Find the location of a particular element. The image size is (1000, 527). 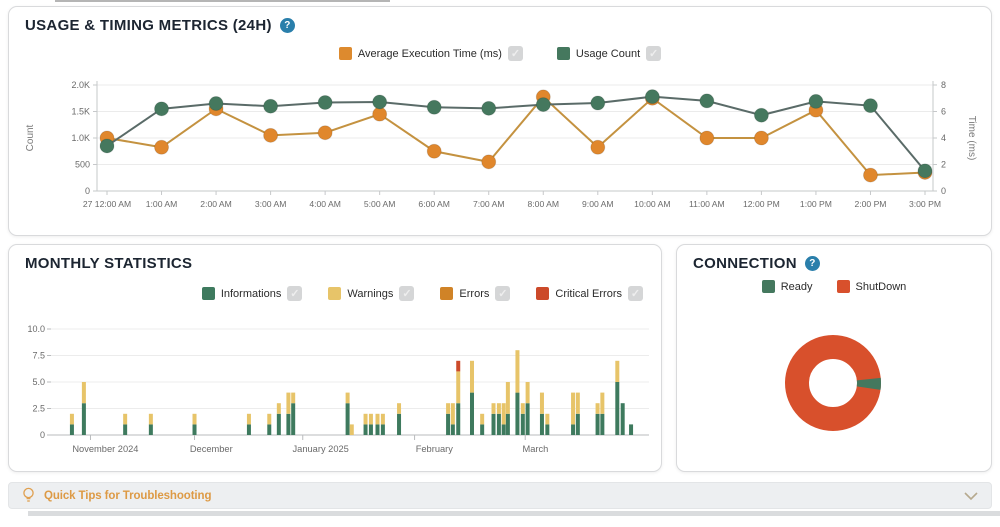

svg-text: 500 is located at coordinates (82, 165).